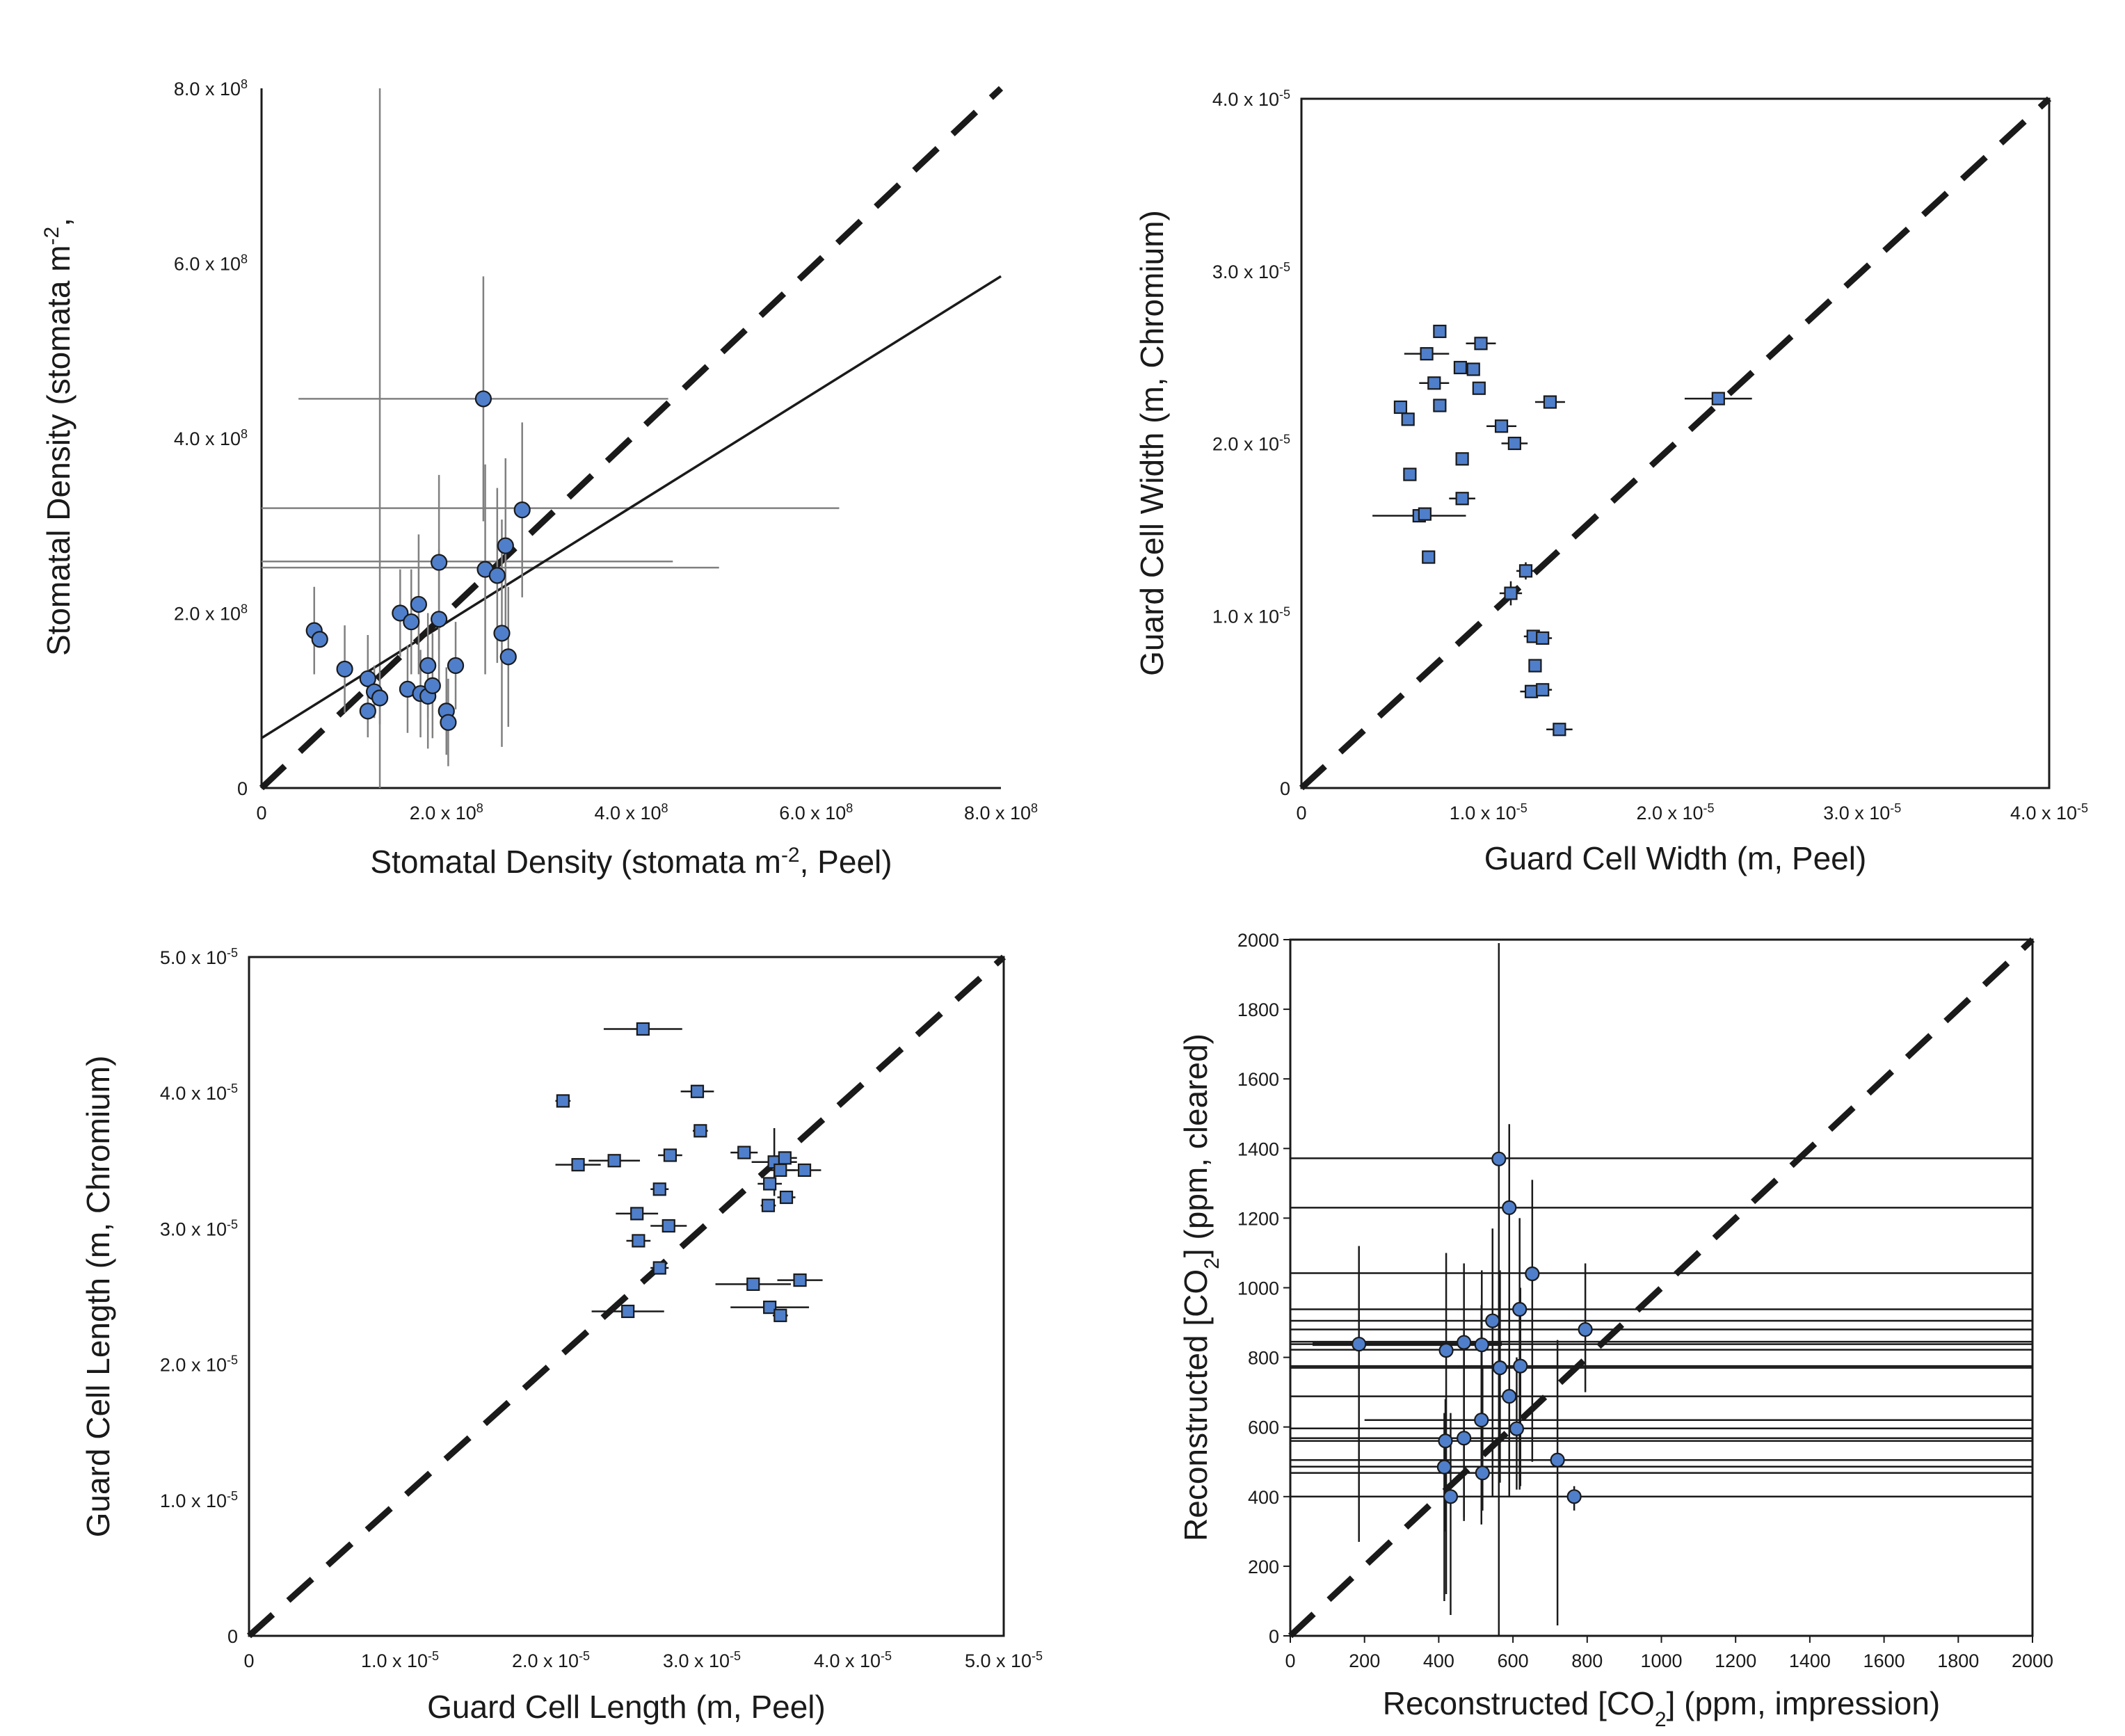  Describe the element at coordinates (1958, 1660) in the screenshot. I see `x-tick-label: 1800` at that location.